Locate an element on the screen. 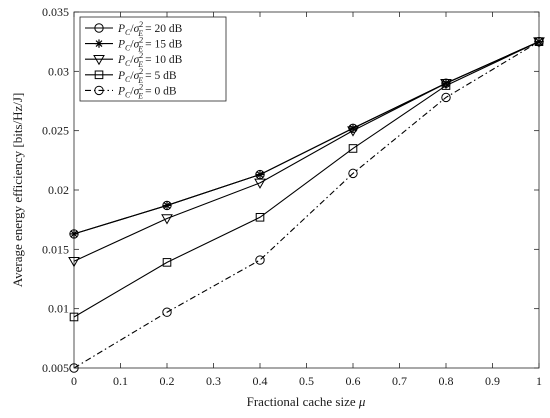 This screenshot has height=418, width=550. x-tick-label: 0.9 is located at coordinates (492, 381).